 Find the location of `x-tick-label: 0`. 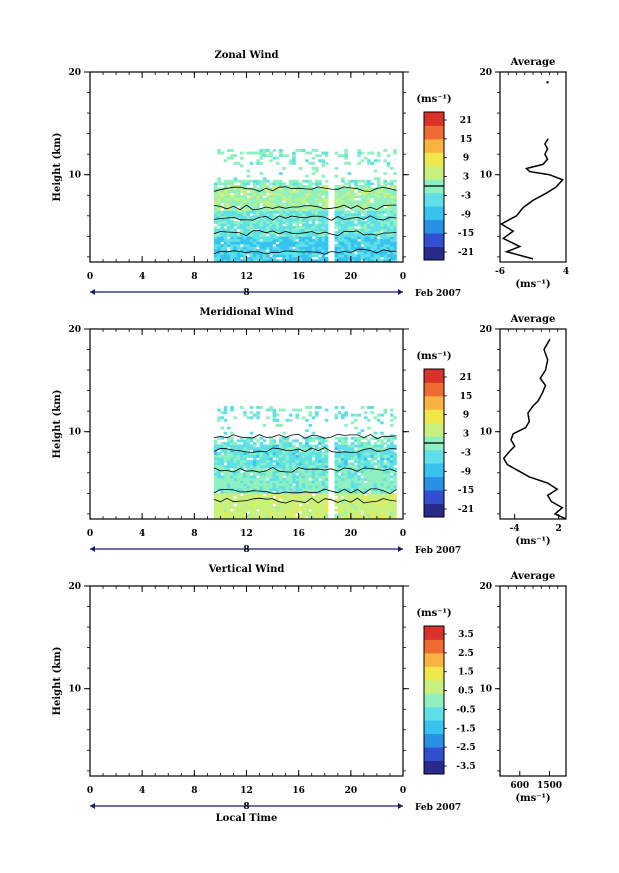

x-tick-label: 0 is located at coordinates (90, 277).